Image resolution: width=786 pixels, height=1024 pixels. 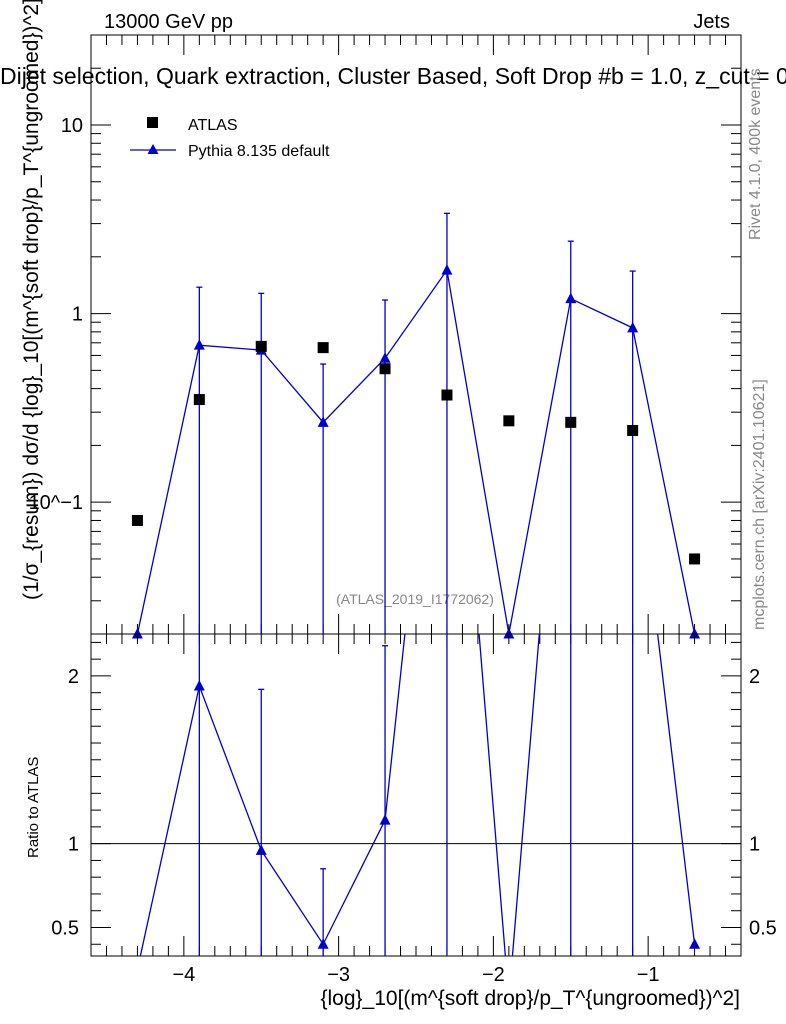 I want to click on legend-mc-label: Pythia 8.135 default, so click(x=259, y=151).